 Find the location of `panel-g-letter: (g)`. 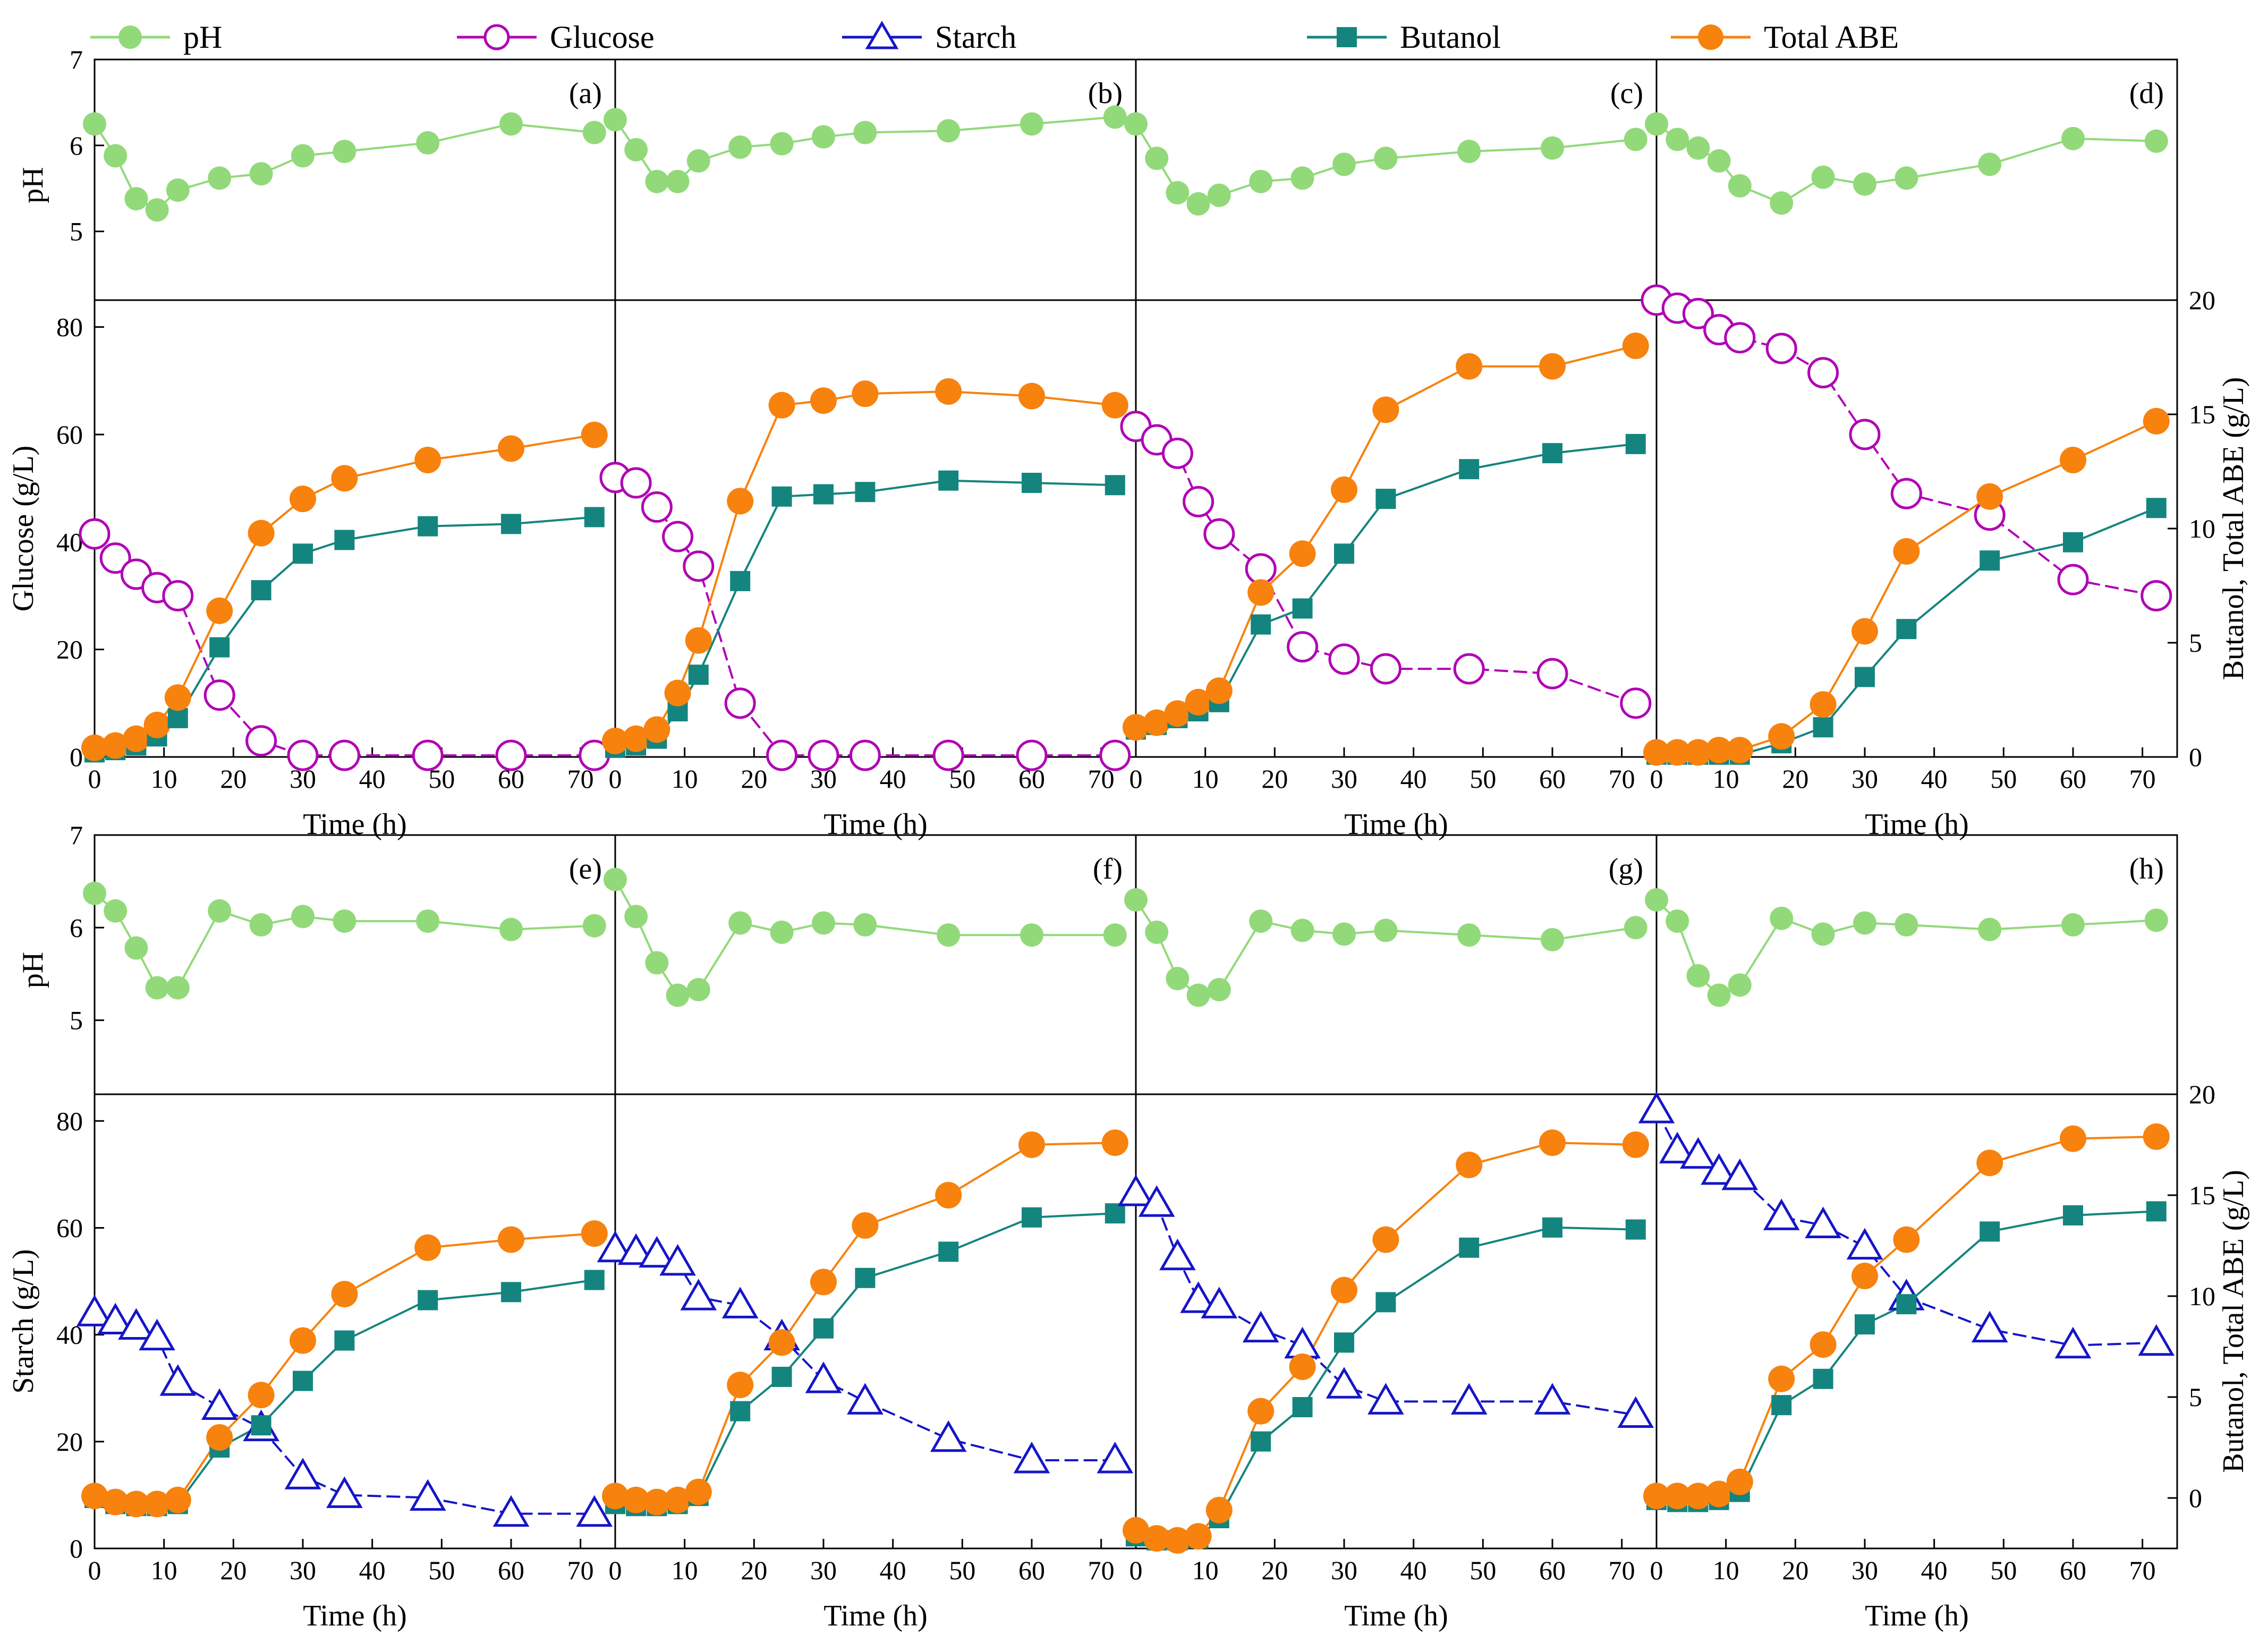

panel-g-letter: (g) is located at coordinates (1626, 869).